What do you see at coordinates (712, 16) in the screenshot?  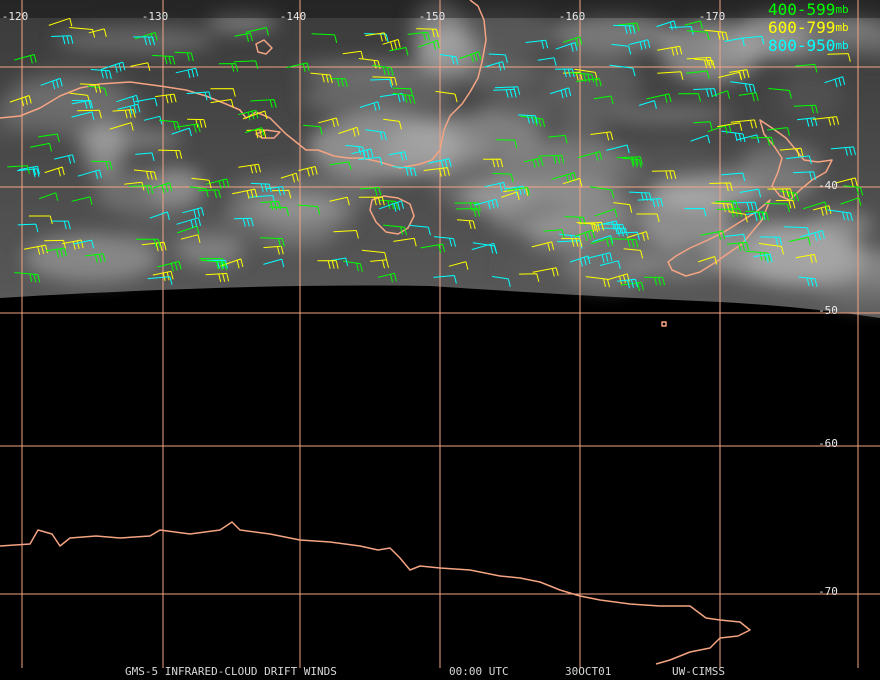 I see `longitude-label: -170` at bounding box center [712, 16].